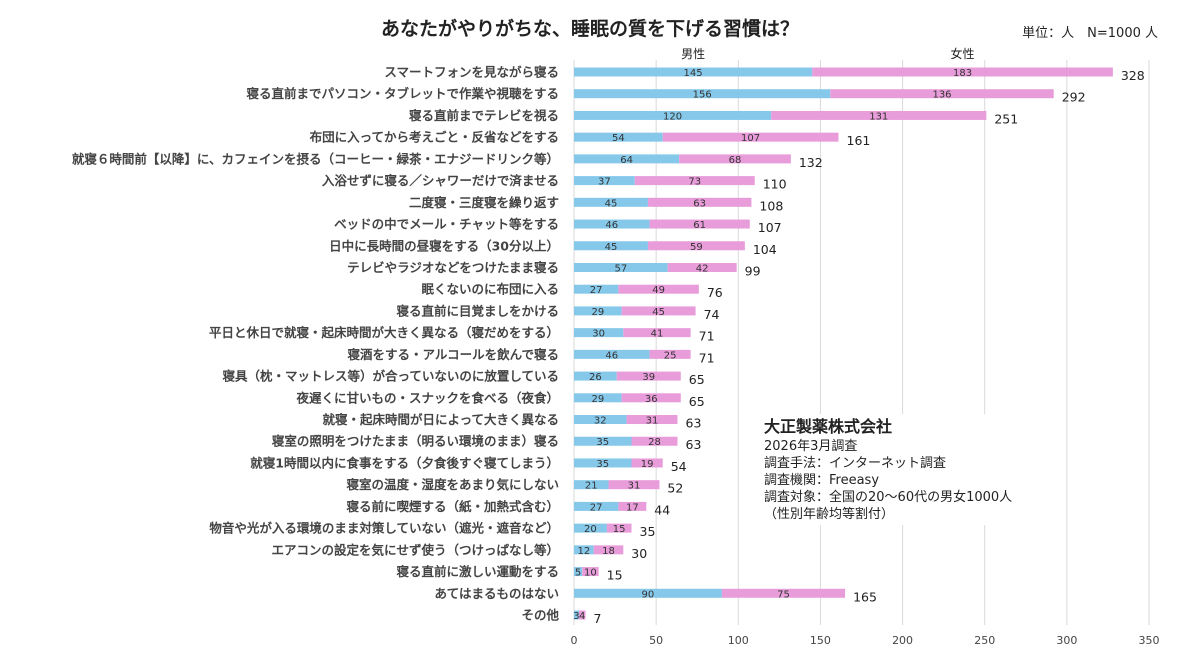 This screenshot has width=1192, height=662. What do you see at coordinates (783, 594) in the screenshot?
I see `data-label: 75` at bounding box center [783, 594].